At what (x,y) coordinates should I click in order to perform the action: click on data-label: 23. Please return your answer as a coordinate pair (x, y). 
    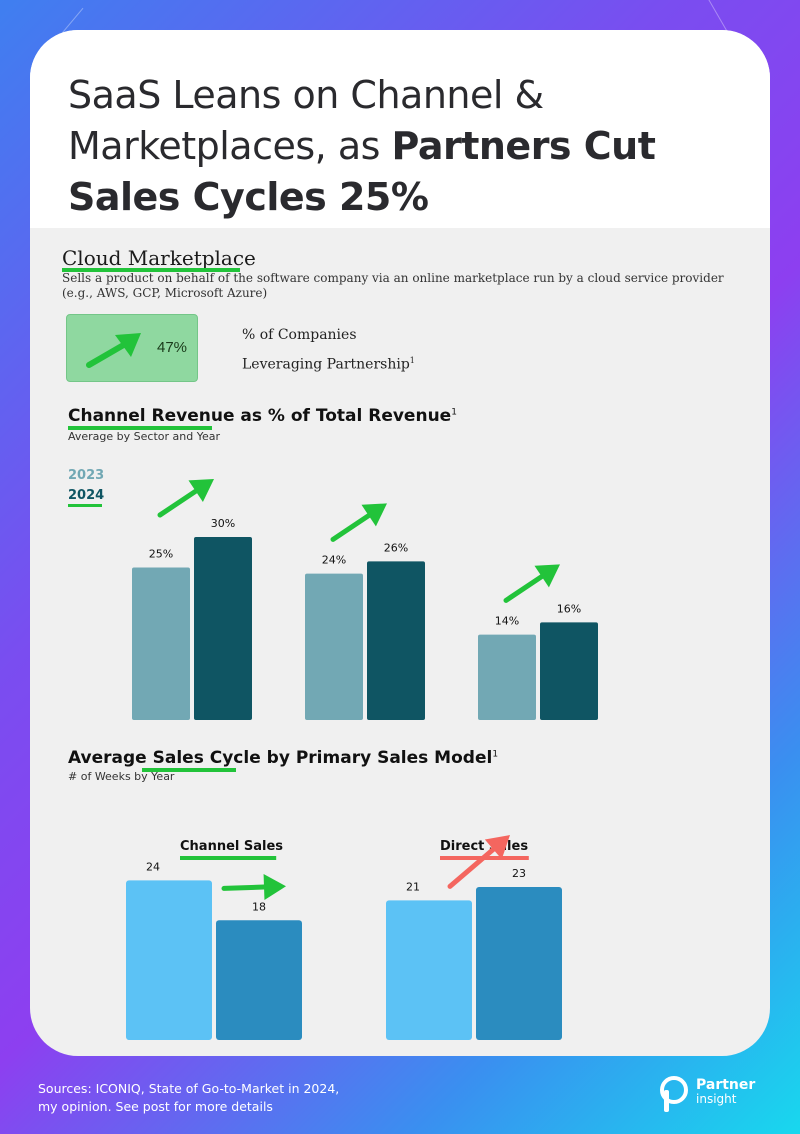
    Looking at the image, I should click on (519, 873).